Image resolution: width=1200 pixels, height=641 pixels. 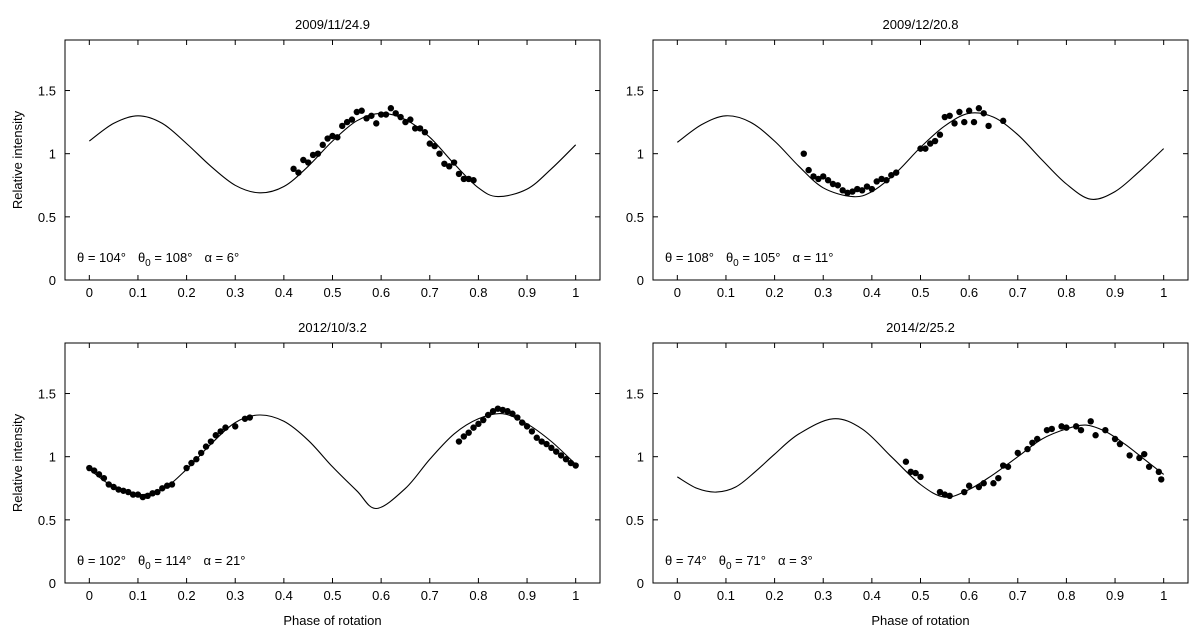 I want to click on alpha-value: α = 21°, so click(x=224, y=560).